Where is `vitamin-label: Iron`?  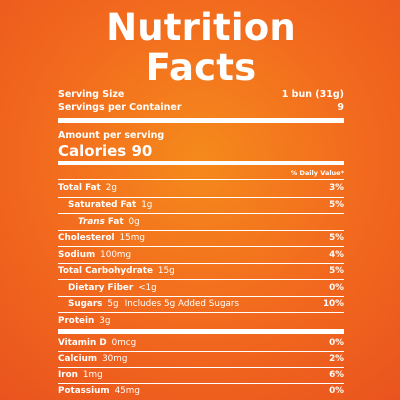 vitamin-label: Iron is located at coordinates (68, 375).